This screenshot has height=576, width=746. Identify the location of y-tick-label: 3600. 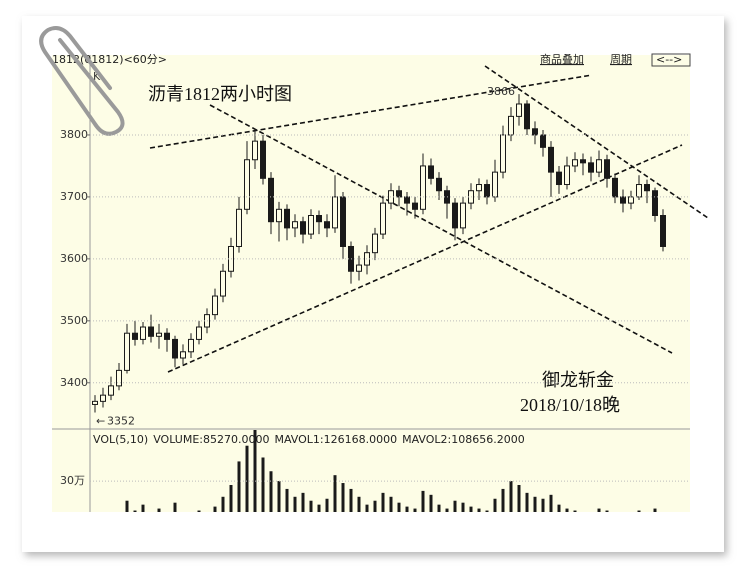
(74, 258).